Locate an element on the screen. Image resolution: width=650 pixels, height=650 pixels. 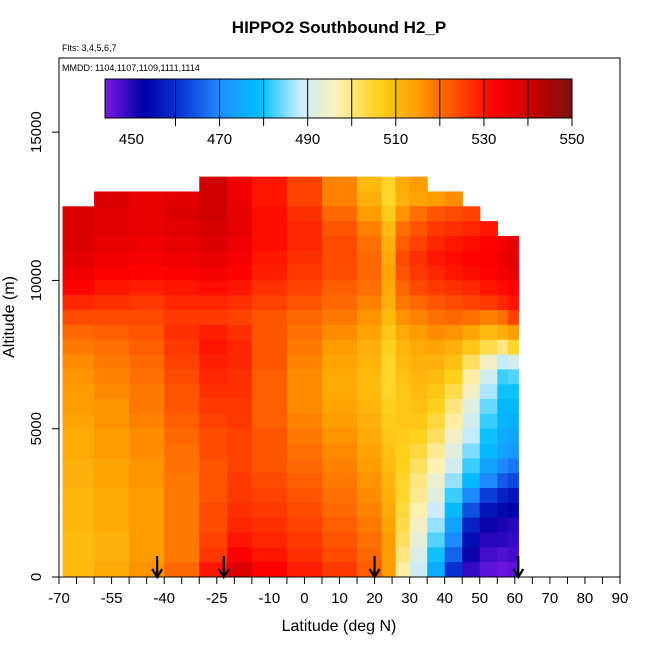
x-tick-label: 0 is located at coordinates (304, 598).